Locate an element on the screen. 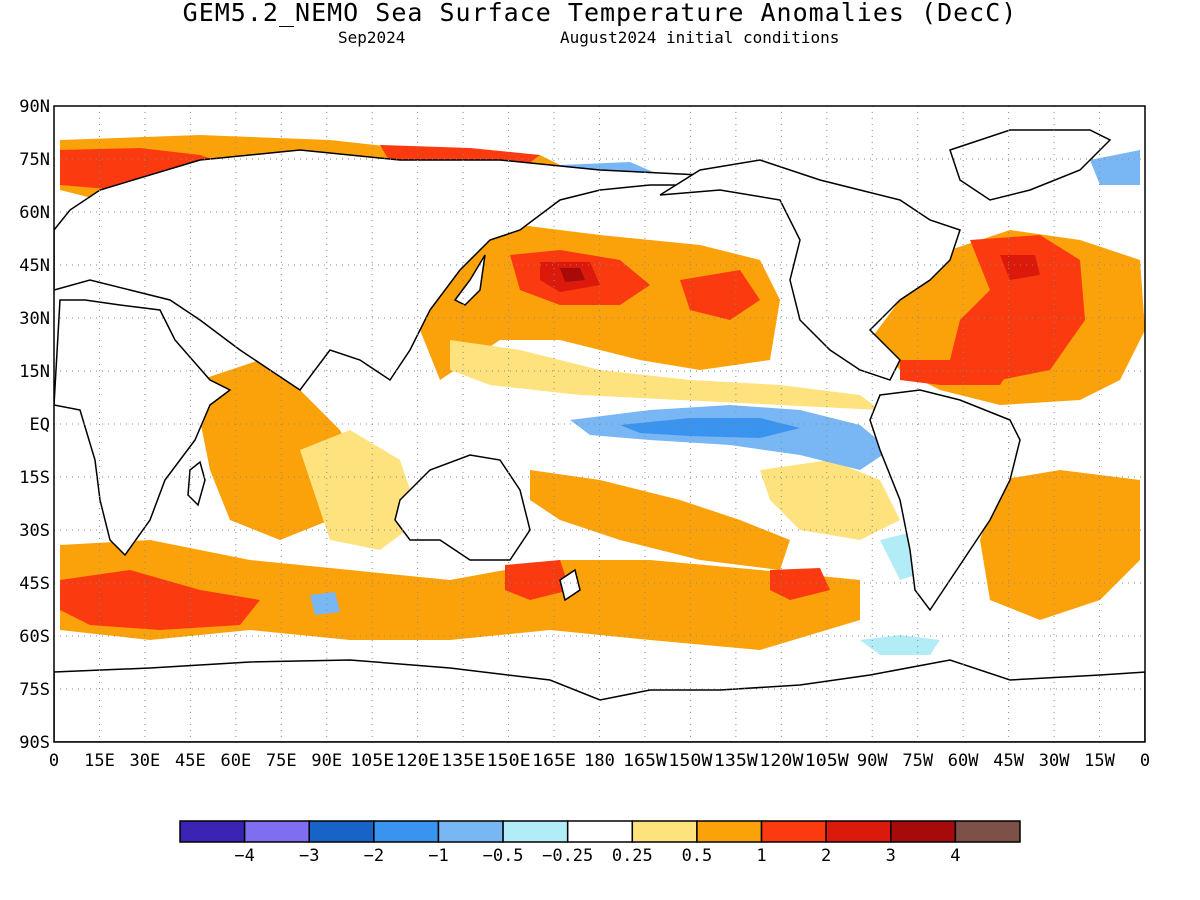  lon-tick-label: 165E is located at coordinates (554, 761).